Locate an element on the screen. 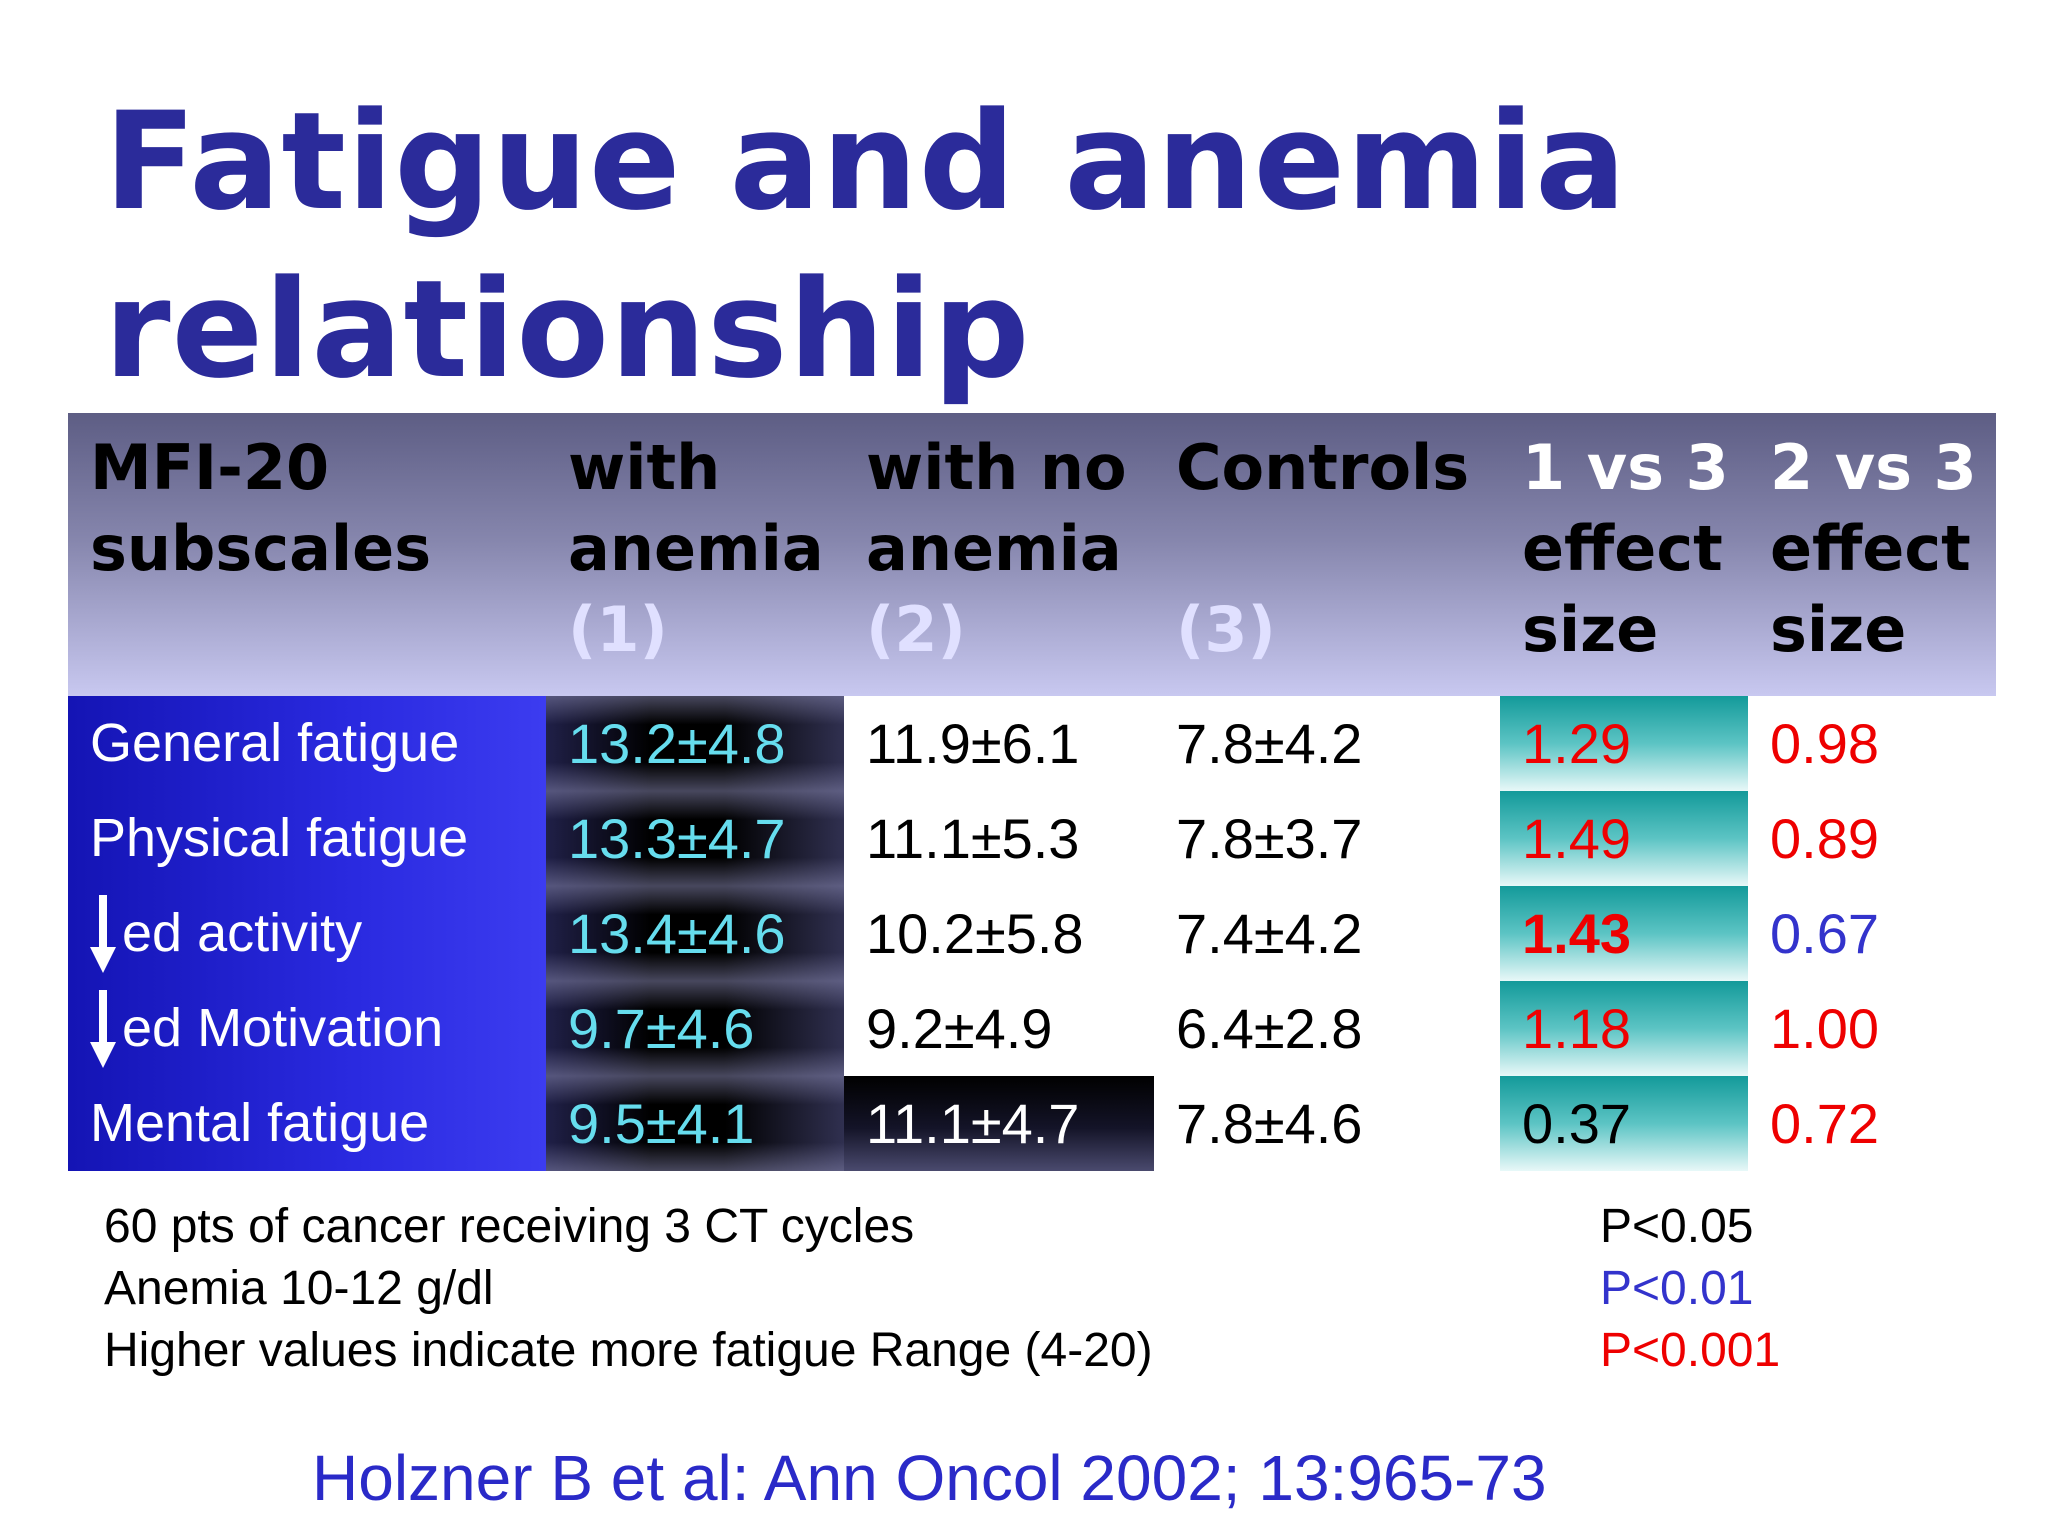  value-no-anemia: 10.2±5.8 is located at coordinates (975, 933).